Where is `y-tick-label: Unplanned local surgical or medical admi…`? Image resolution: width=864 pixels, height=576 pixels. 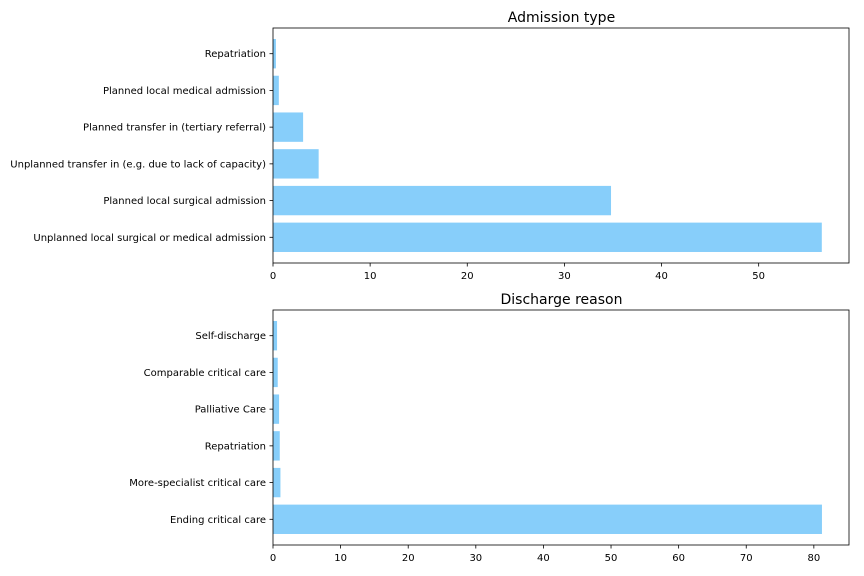 y-tick-label: Unplanned local surgical or medical admi… is located at coordinates (149, 238).